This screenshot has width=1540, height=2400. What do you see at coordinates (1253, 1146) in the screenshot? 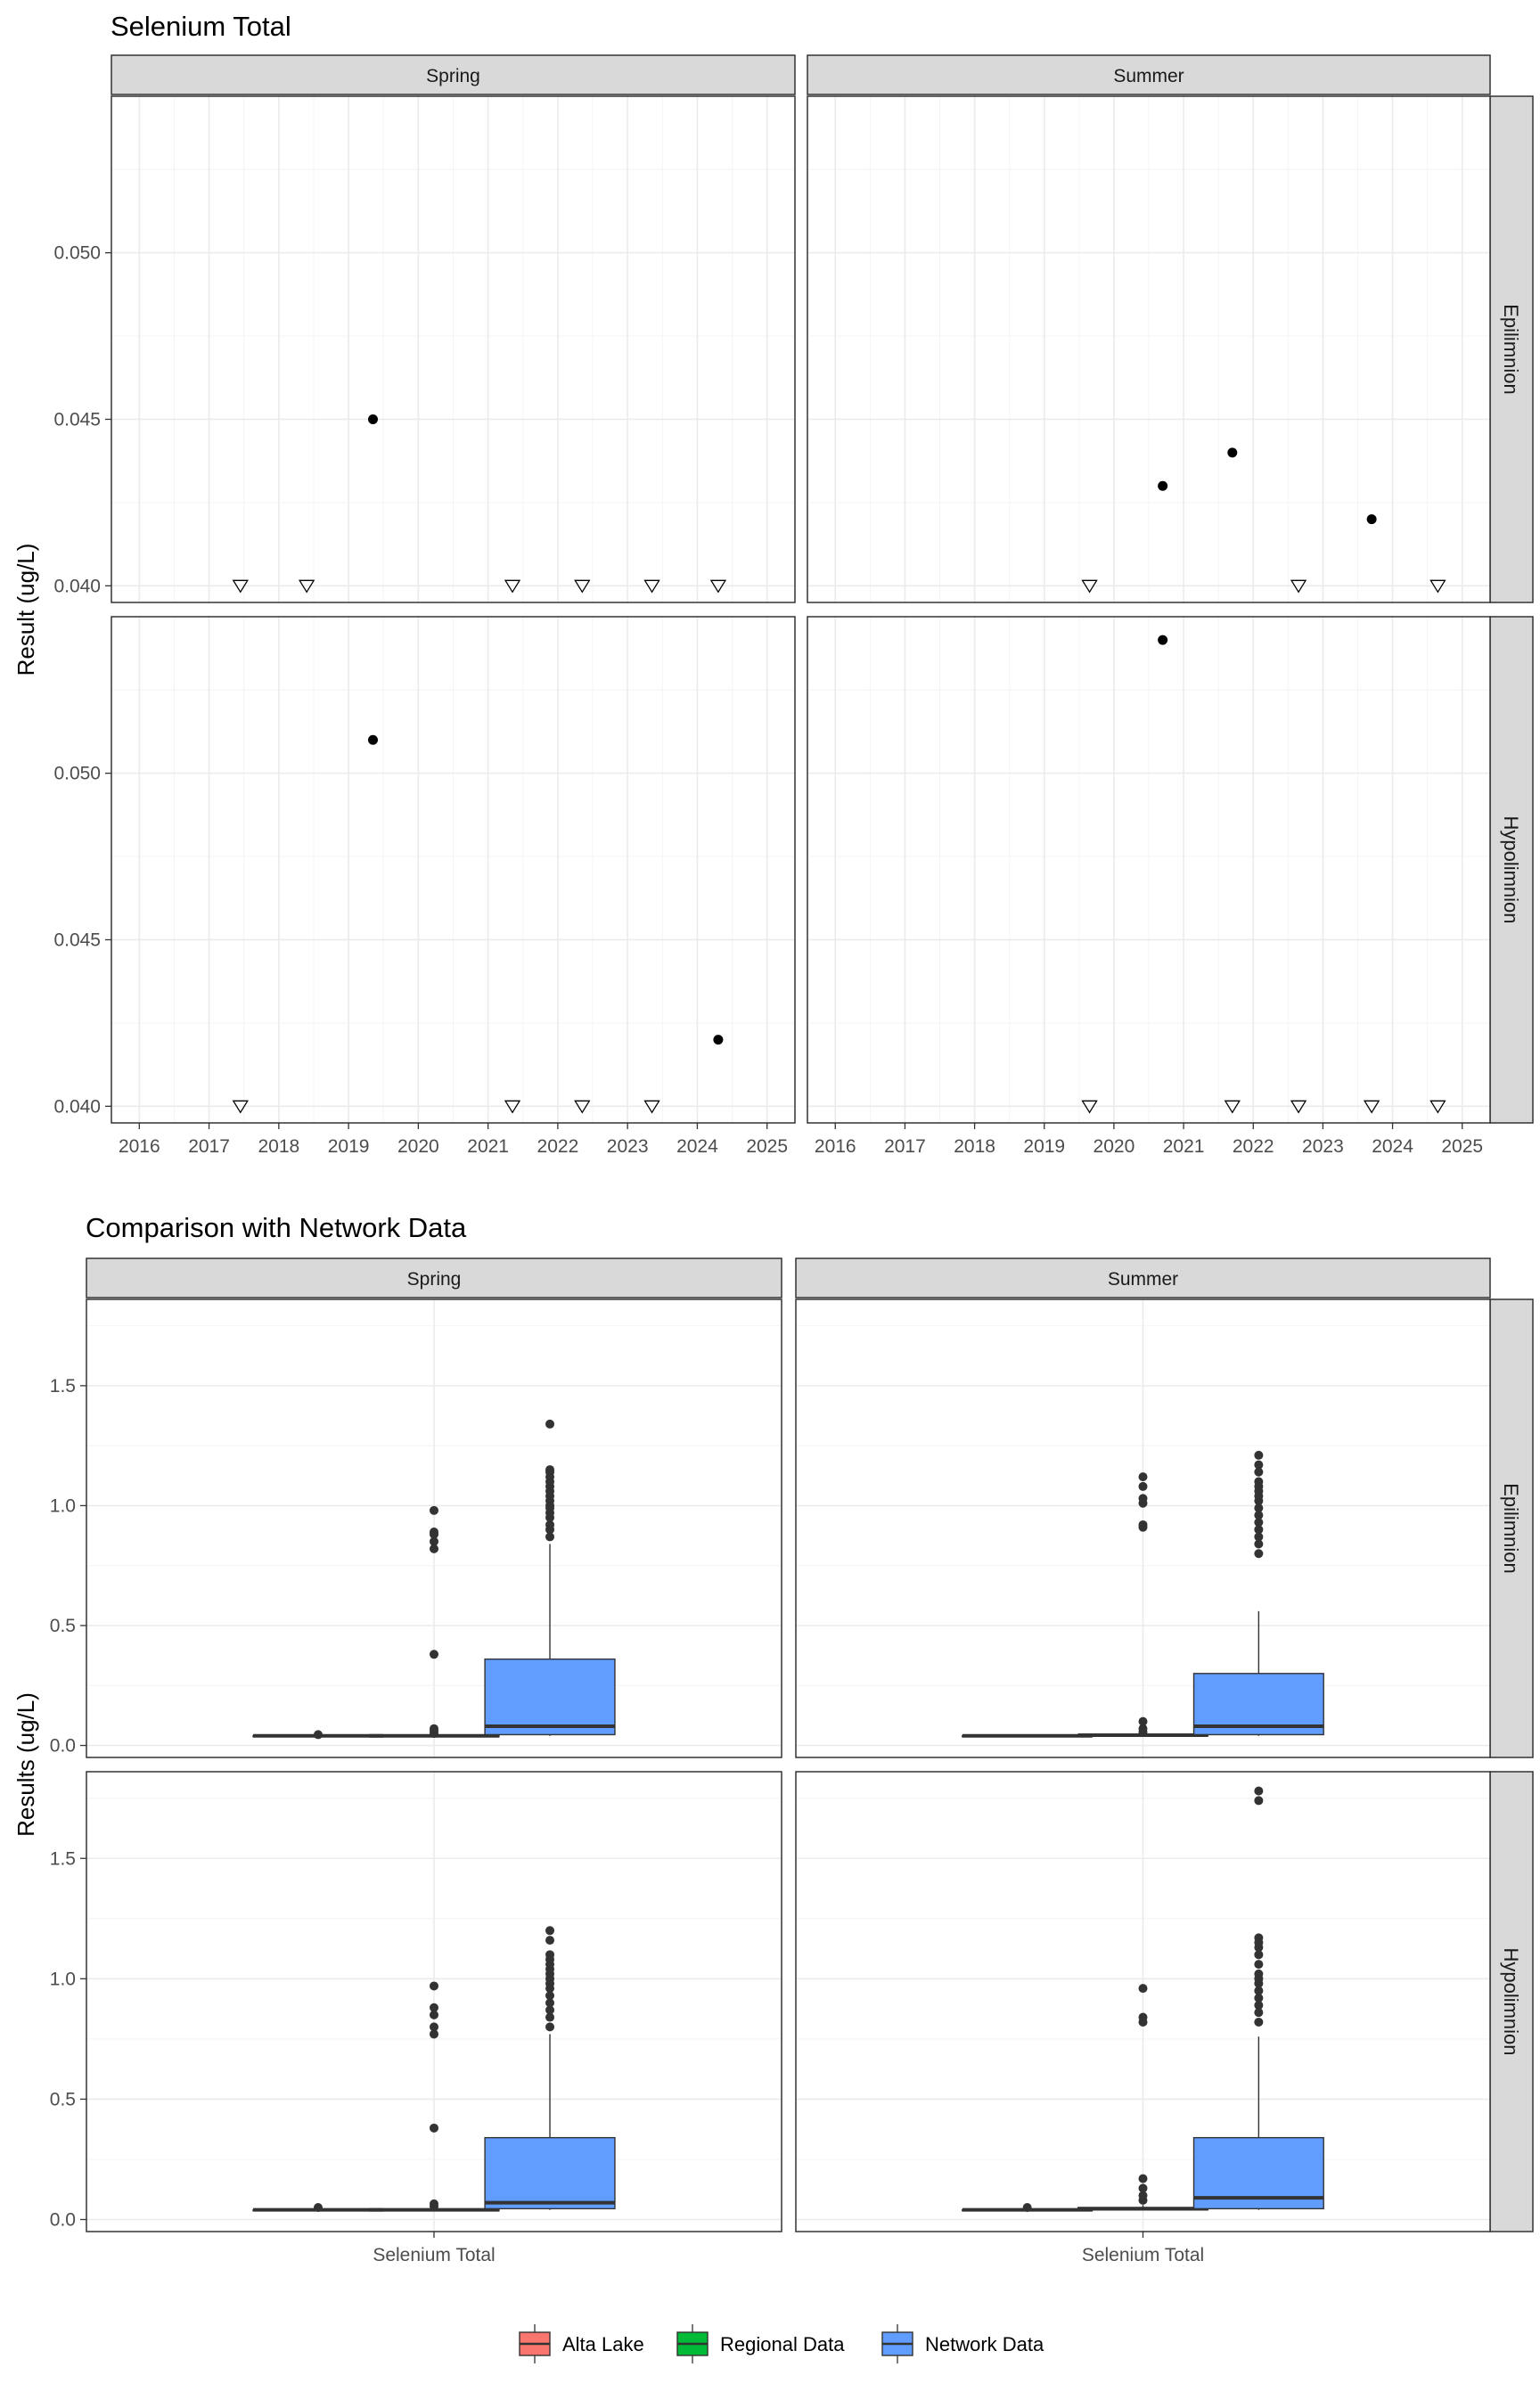
I see `x-tick-label: 2022` at bounding box center [1253, 1146].